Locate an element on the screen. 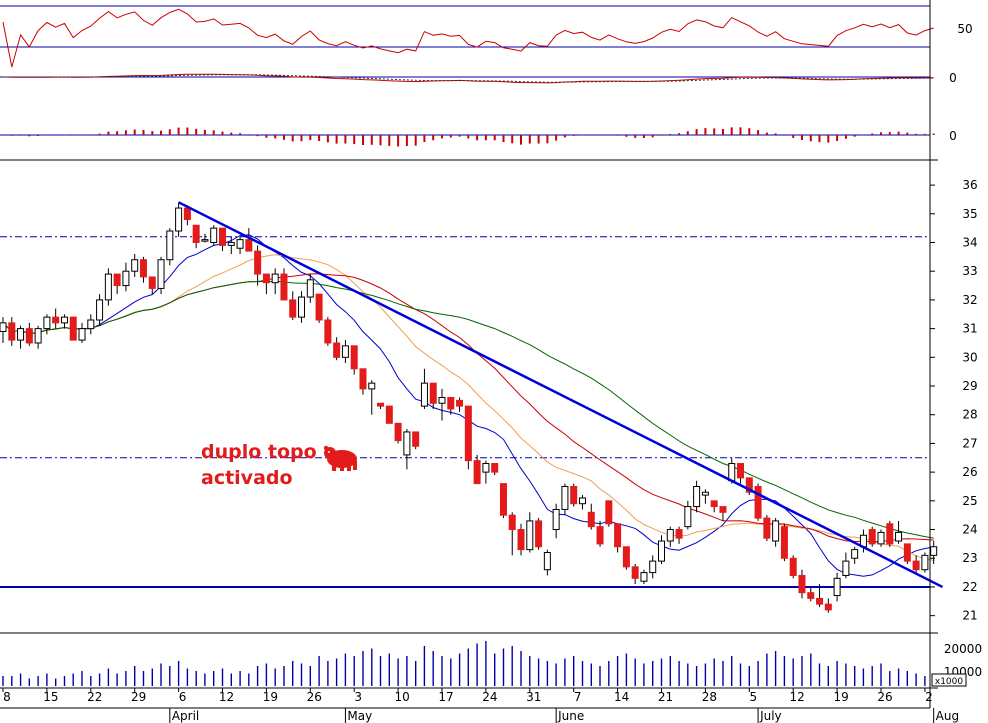 The height and width of the screenshot is (723, 988). macd-panel is located at coordinates (467, 78).